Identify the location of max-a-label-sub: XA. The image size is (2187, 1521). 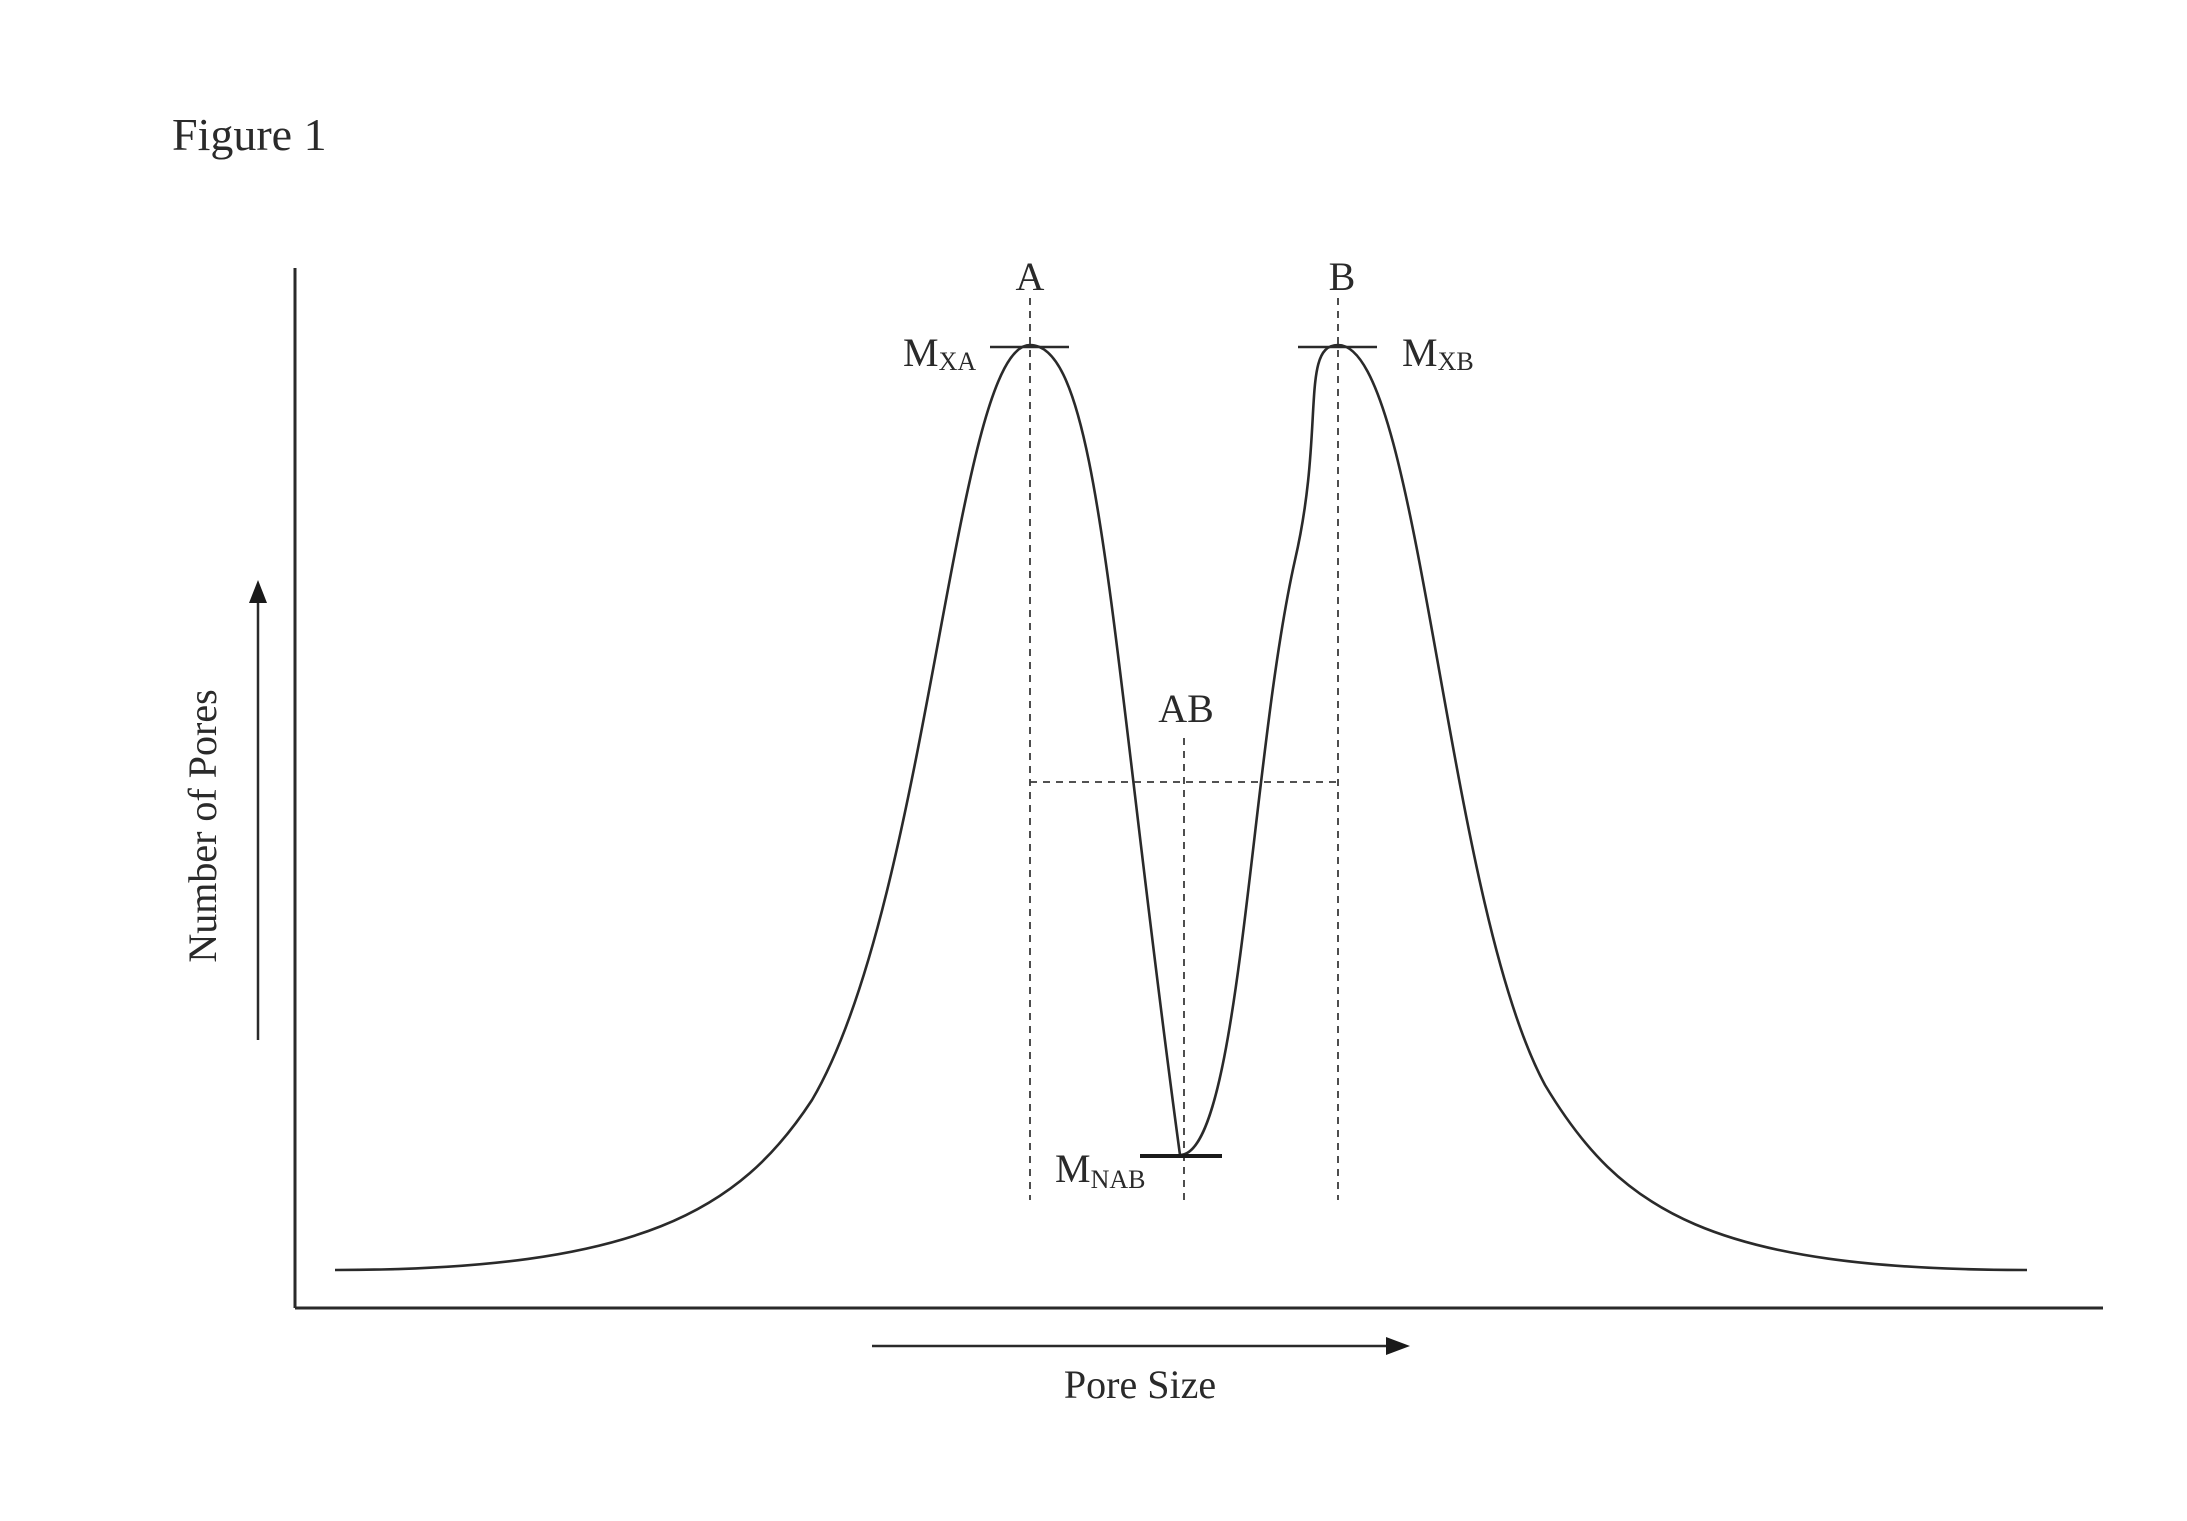
(958, 361).